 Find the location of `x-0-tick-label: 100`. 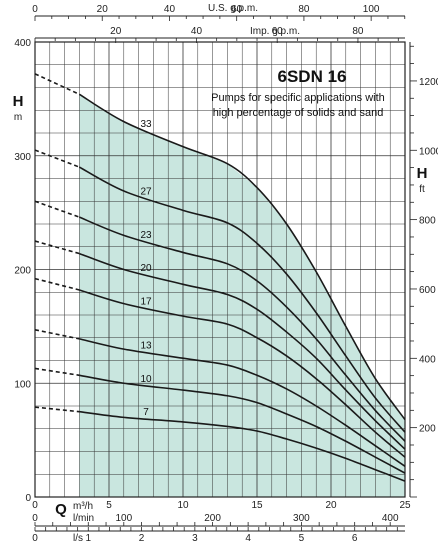

x-0-tick-label: 100 is located at coordinates (123, 518).